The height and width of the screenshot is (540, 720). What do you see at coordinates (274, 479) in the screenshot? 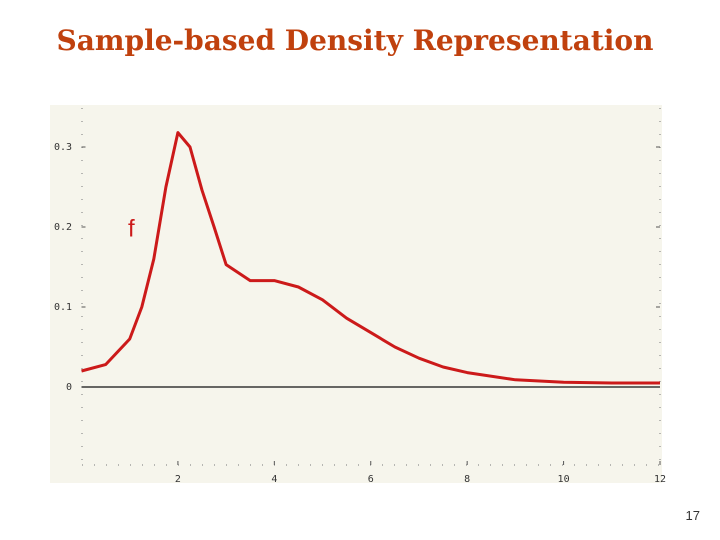
I see `x-tick-label: 4` at bounding box center [274, 479].